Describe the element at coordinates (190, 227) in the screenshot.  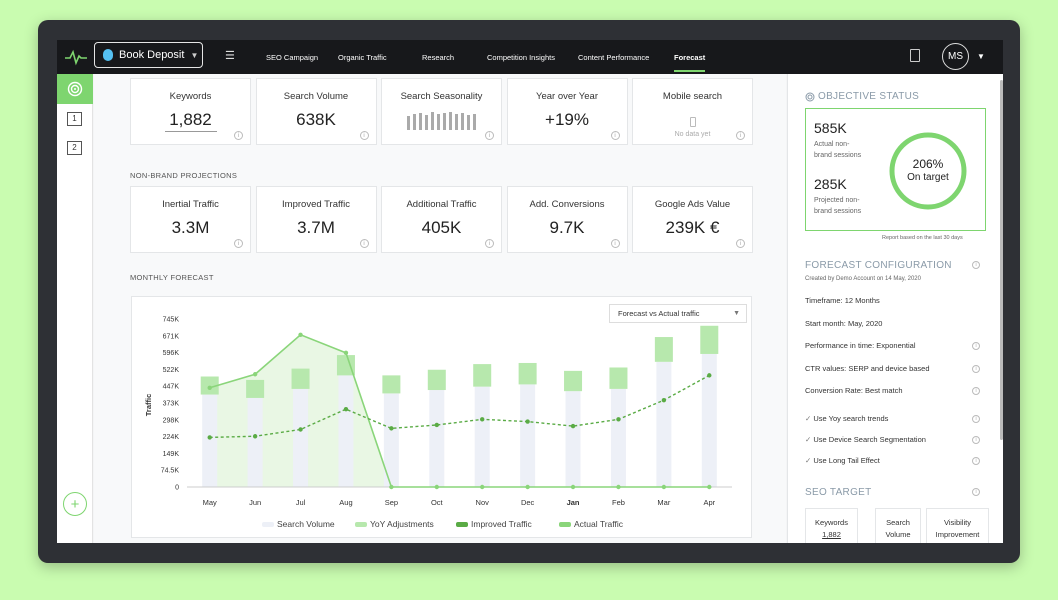
I see `projections-value: 3.3M` at that location.